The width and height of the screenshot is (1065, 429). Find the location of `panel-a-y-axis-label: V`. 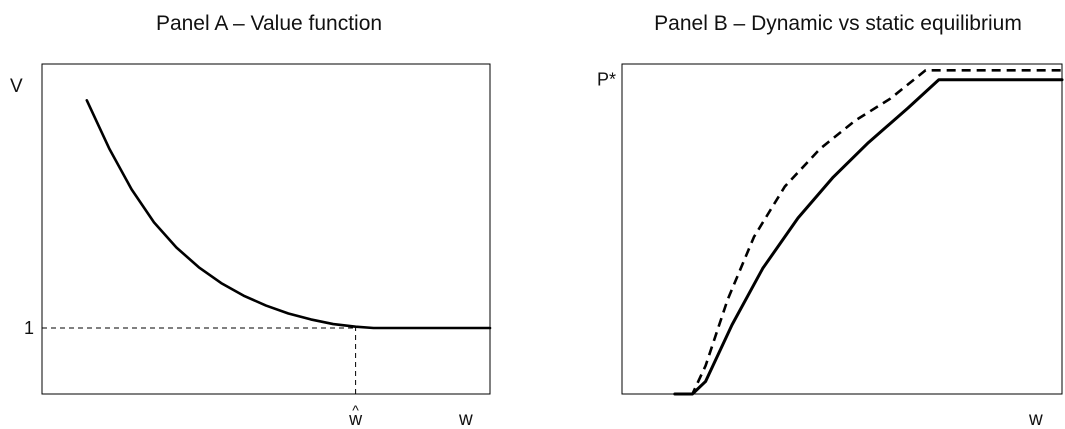

panel-a-y-axis-label: V is located at coordinates (16, 86).